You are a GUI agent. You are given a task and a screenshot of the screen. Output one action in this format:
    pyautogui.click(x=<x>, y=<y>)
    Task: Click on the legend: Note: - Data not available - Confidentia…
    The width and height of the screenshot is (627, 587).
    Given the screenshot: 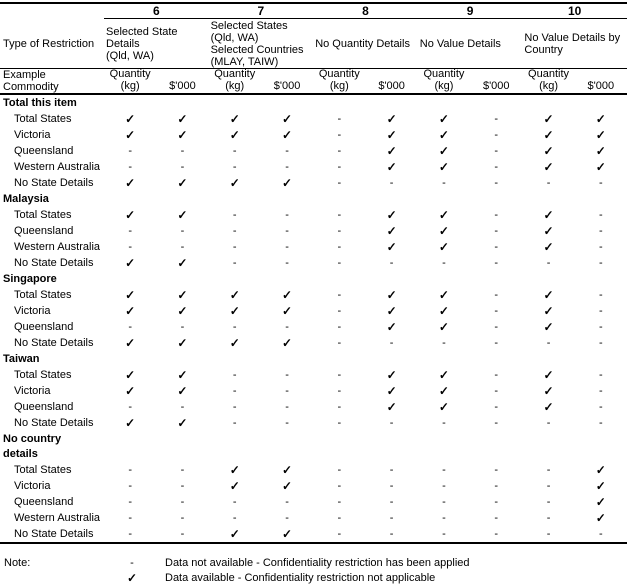 What is the action you would take?
    pyautogui.click(x=313, y=571)
    